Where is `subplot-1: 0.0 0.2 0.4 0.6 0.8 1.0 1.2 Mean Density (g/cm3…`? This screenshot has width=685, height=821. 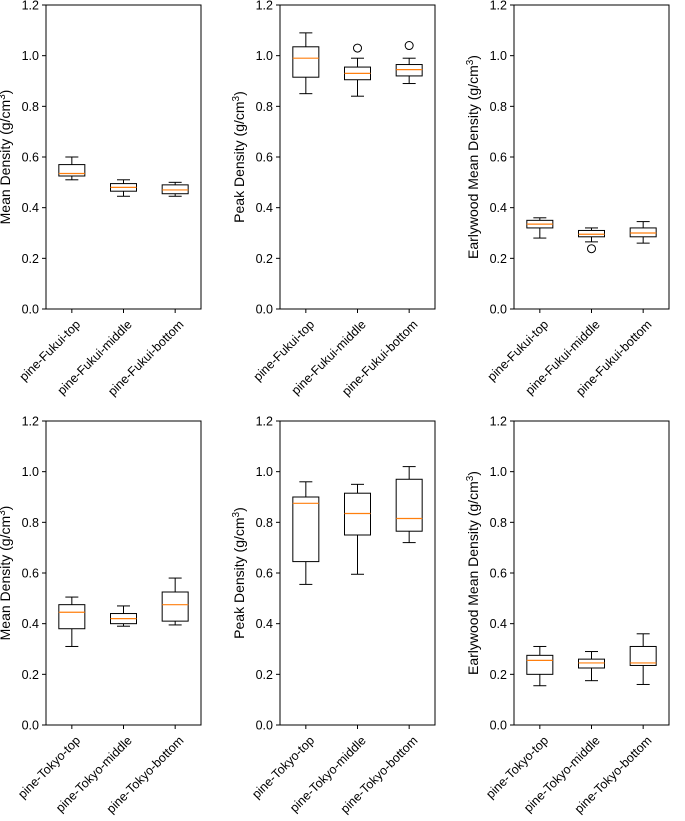 subplot-1: 0.0 0.2 0.4 0.6 0.8 1.0 1.2 Mean Density (g/cm3… is located at coordinates (101, 199).